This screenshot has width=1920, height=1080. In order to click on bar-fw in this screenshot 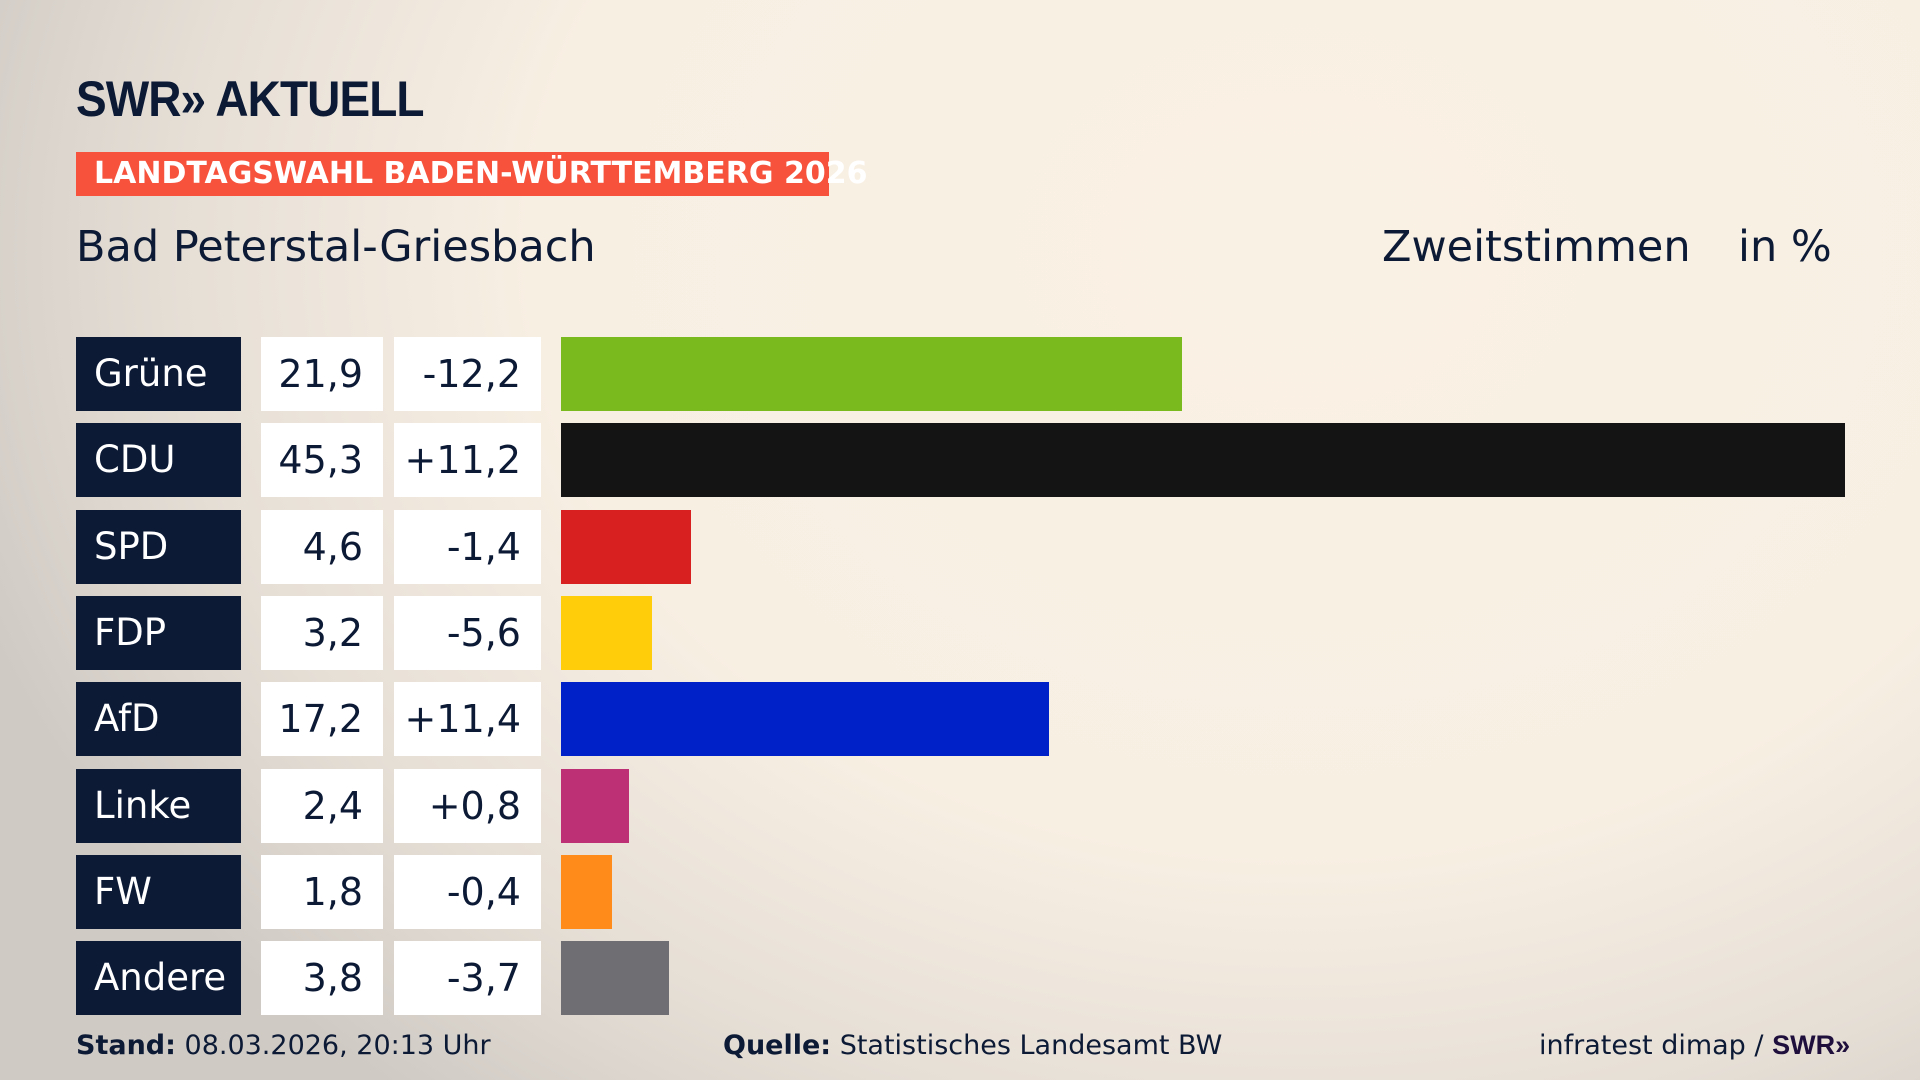, I will do `click(587, 891)`.